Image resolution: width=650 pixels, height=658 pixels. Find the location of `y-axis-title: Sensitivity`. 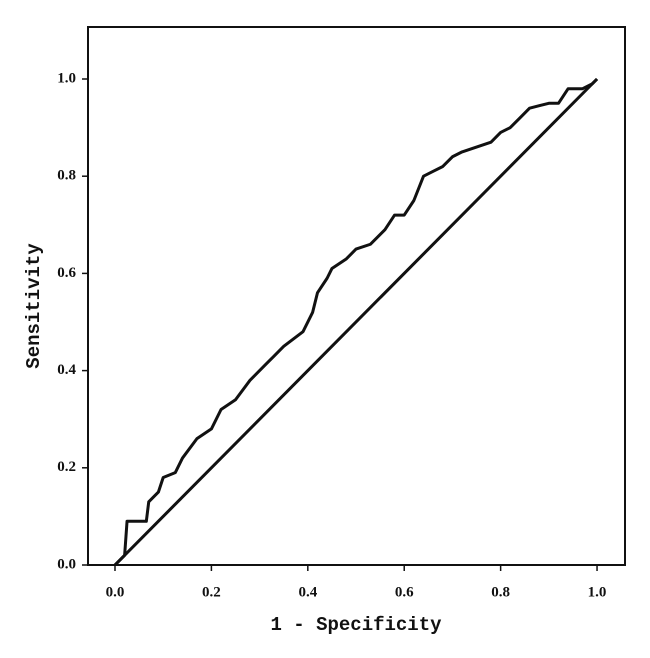

y-axis-title: Sensitivity is located at coordinates (34, 306).